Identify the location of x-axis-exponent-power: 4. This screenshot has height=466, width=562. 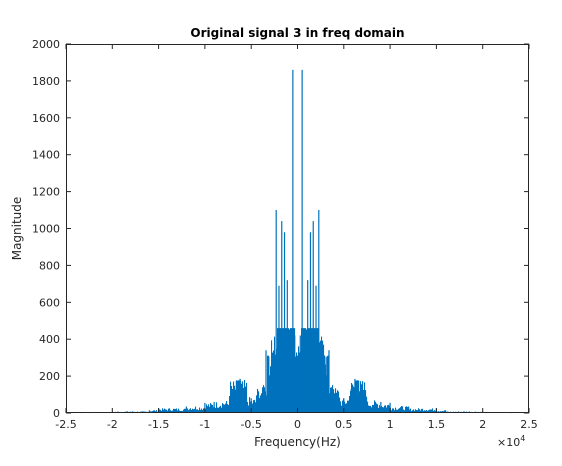
(522, 438).